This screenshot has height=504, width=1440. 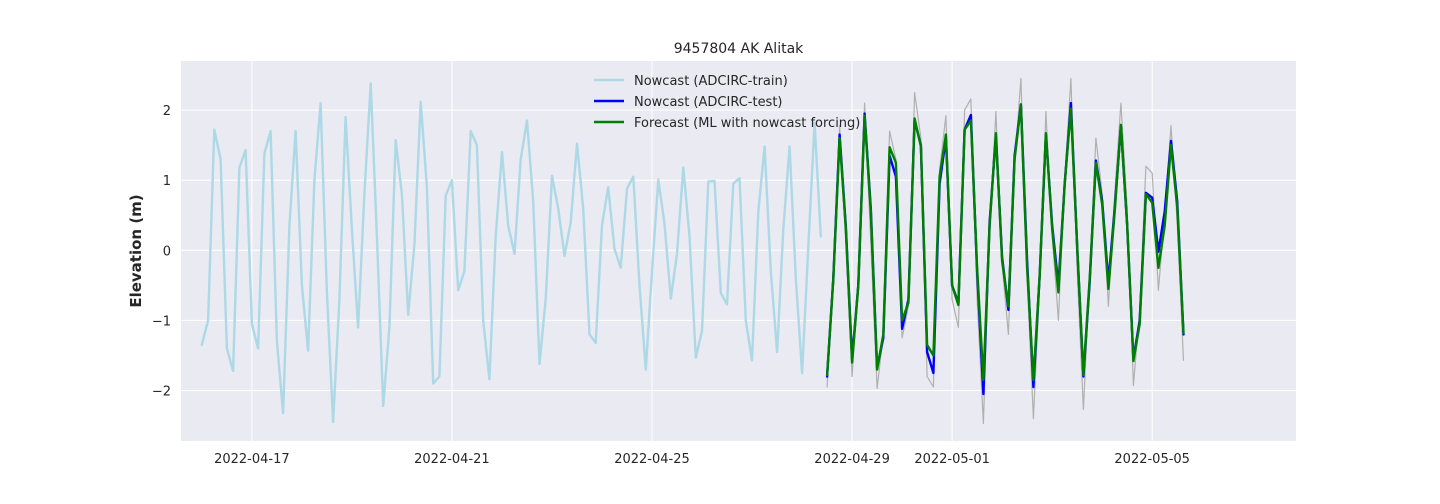 I want to click on x-tick-label: 2022-04-17, so click(x=252, y=459).